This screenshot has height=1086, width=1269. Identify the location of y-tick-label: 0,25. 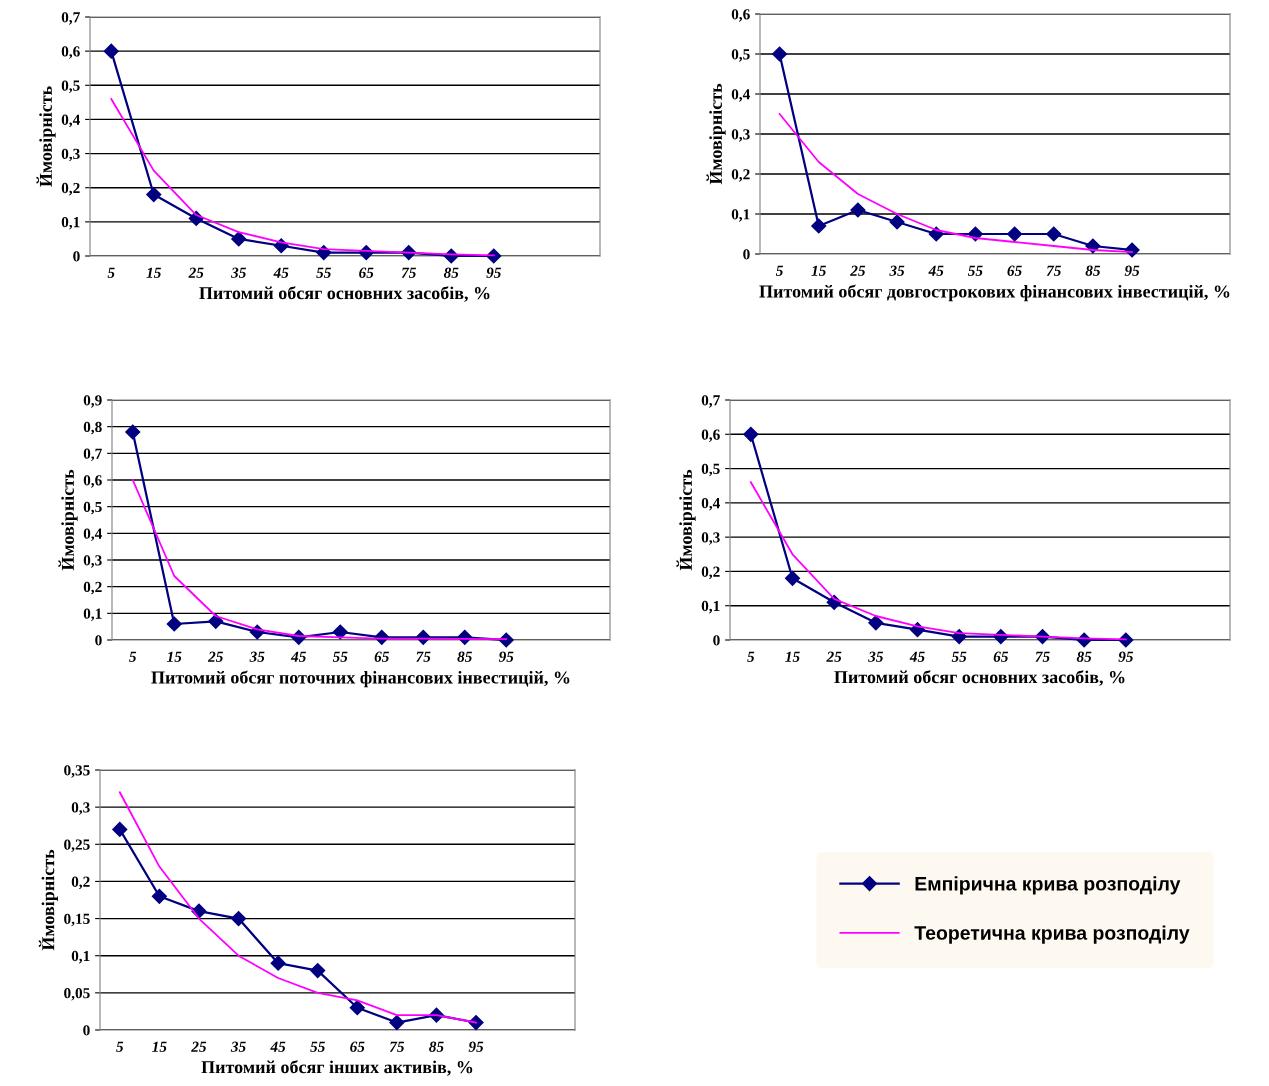
(77, 845).